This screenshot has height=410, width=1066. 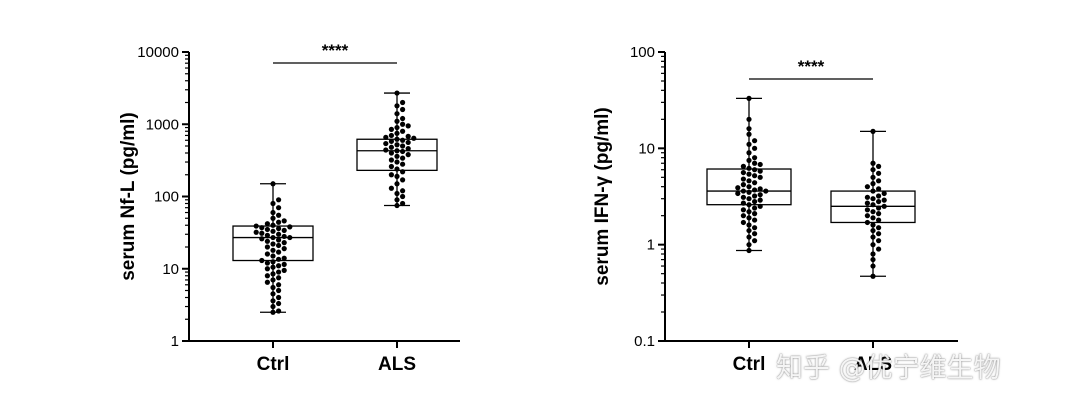 I want to click on ifn-significance-label: ****, so click(x=811, y=66).